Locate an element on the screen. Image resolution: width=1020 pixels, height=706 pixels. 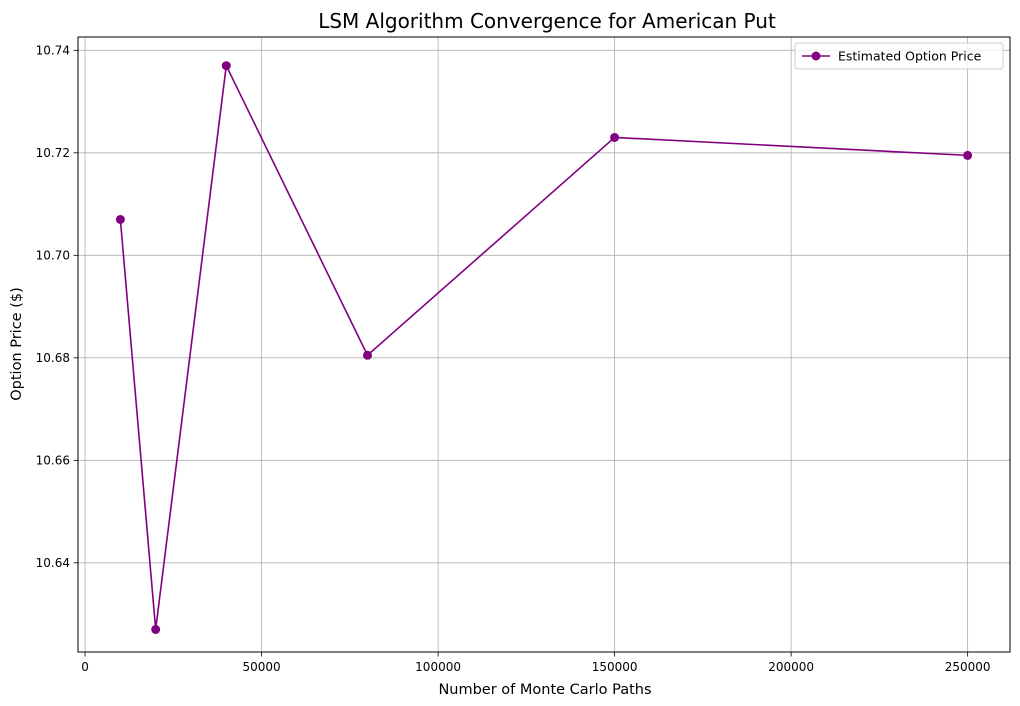
y-tick-label: 10.70 is located at coordinates (53, 256).